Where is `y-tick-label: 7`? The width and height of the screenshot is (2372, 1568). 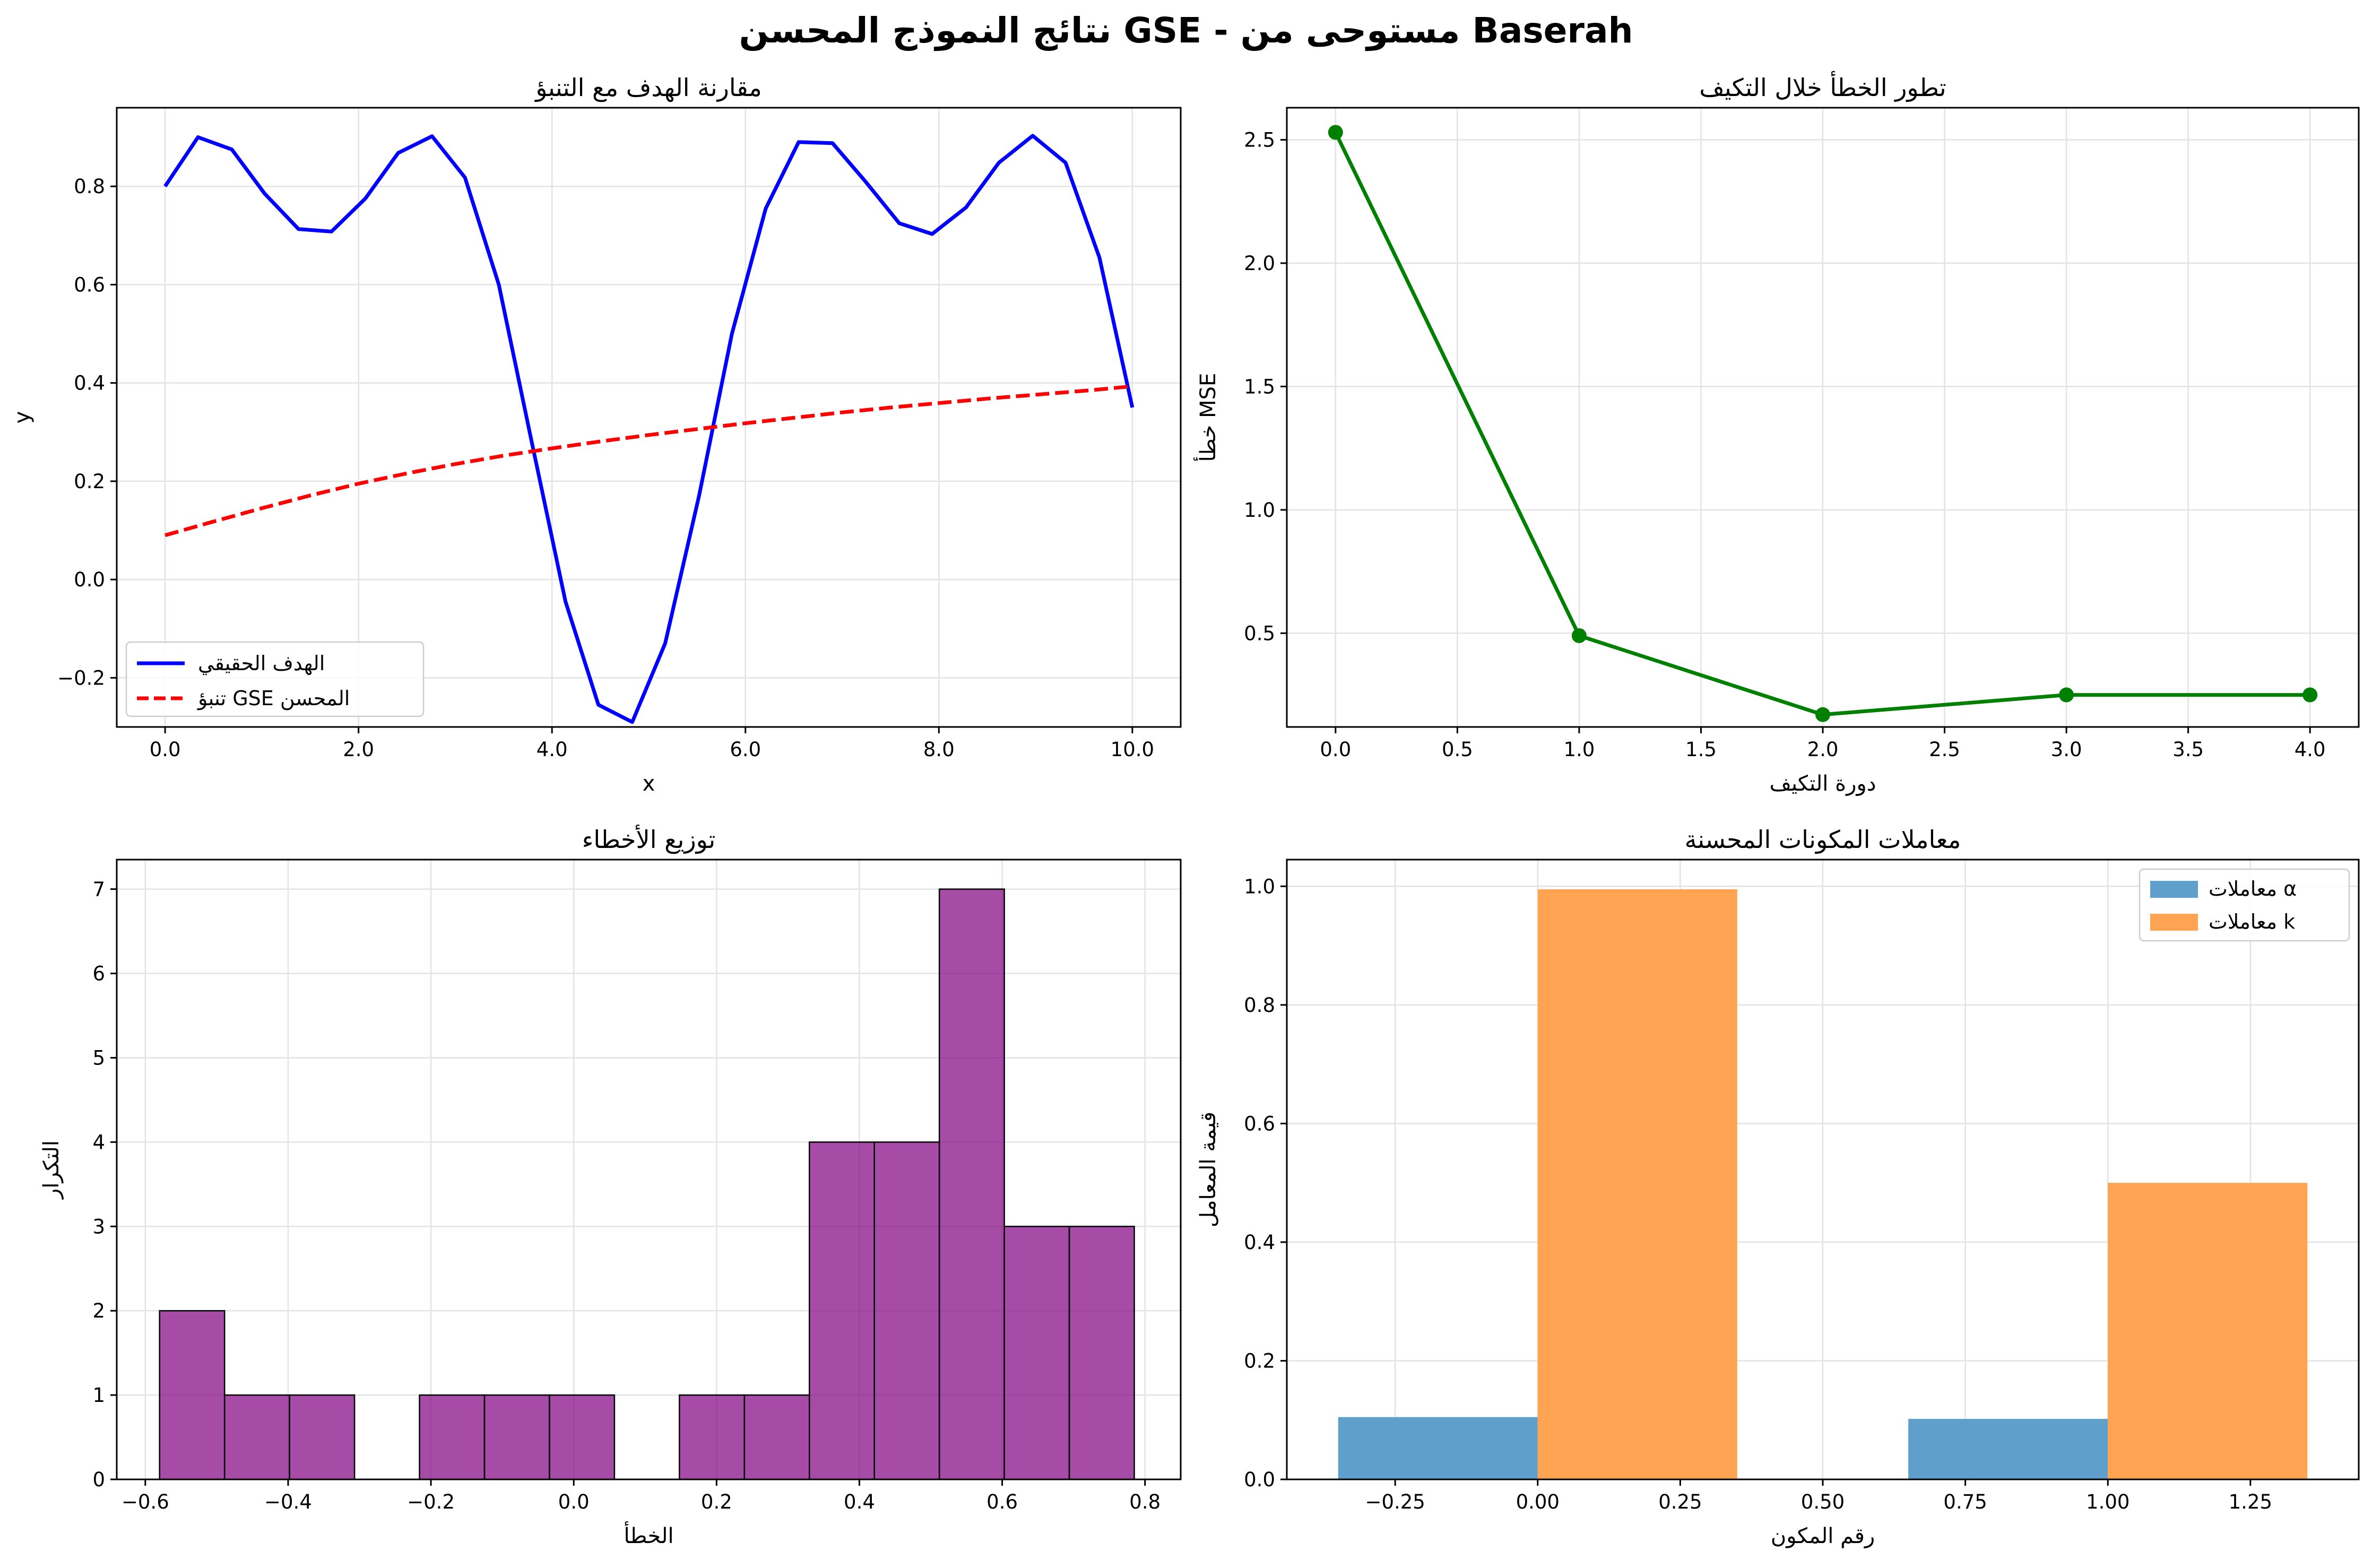
y-tick-label: 7 is located at coordinates (98, 889).